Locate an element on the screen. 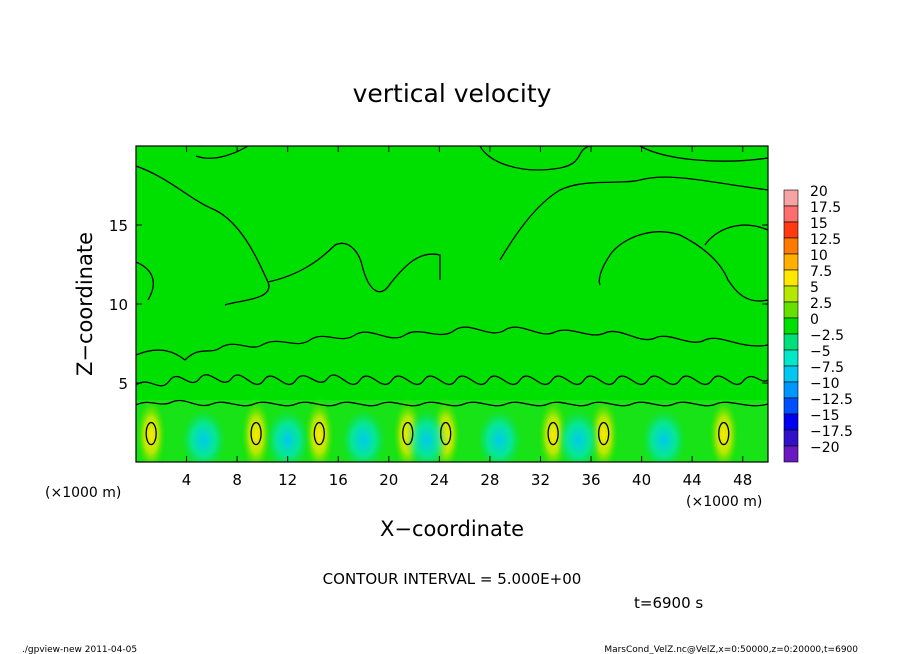 This screenshot has width=904, height=654. colorbar-label: −5 is located at coordinates (820, 352).